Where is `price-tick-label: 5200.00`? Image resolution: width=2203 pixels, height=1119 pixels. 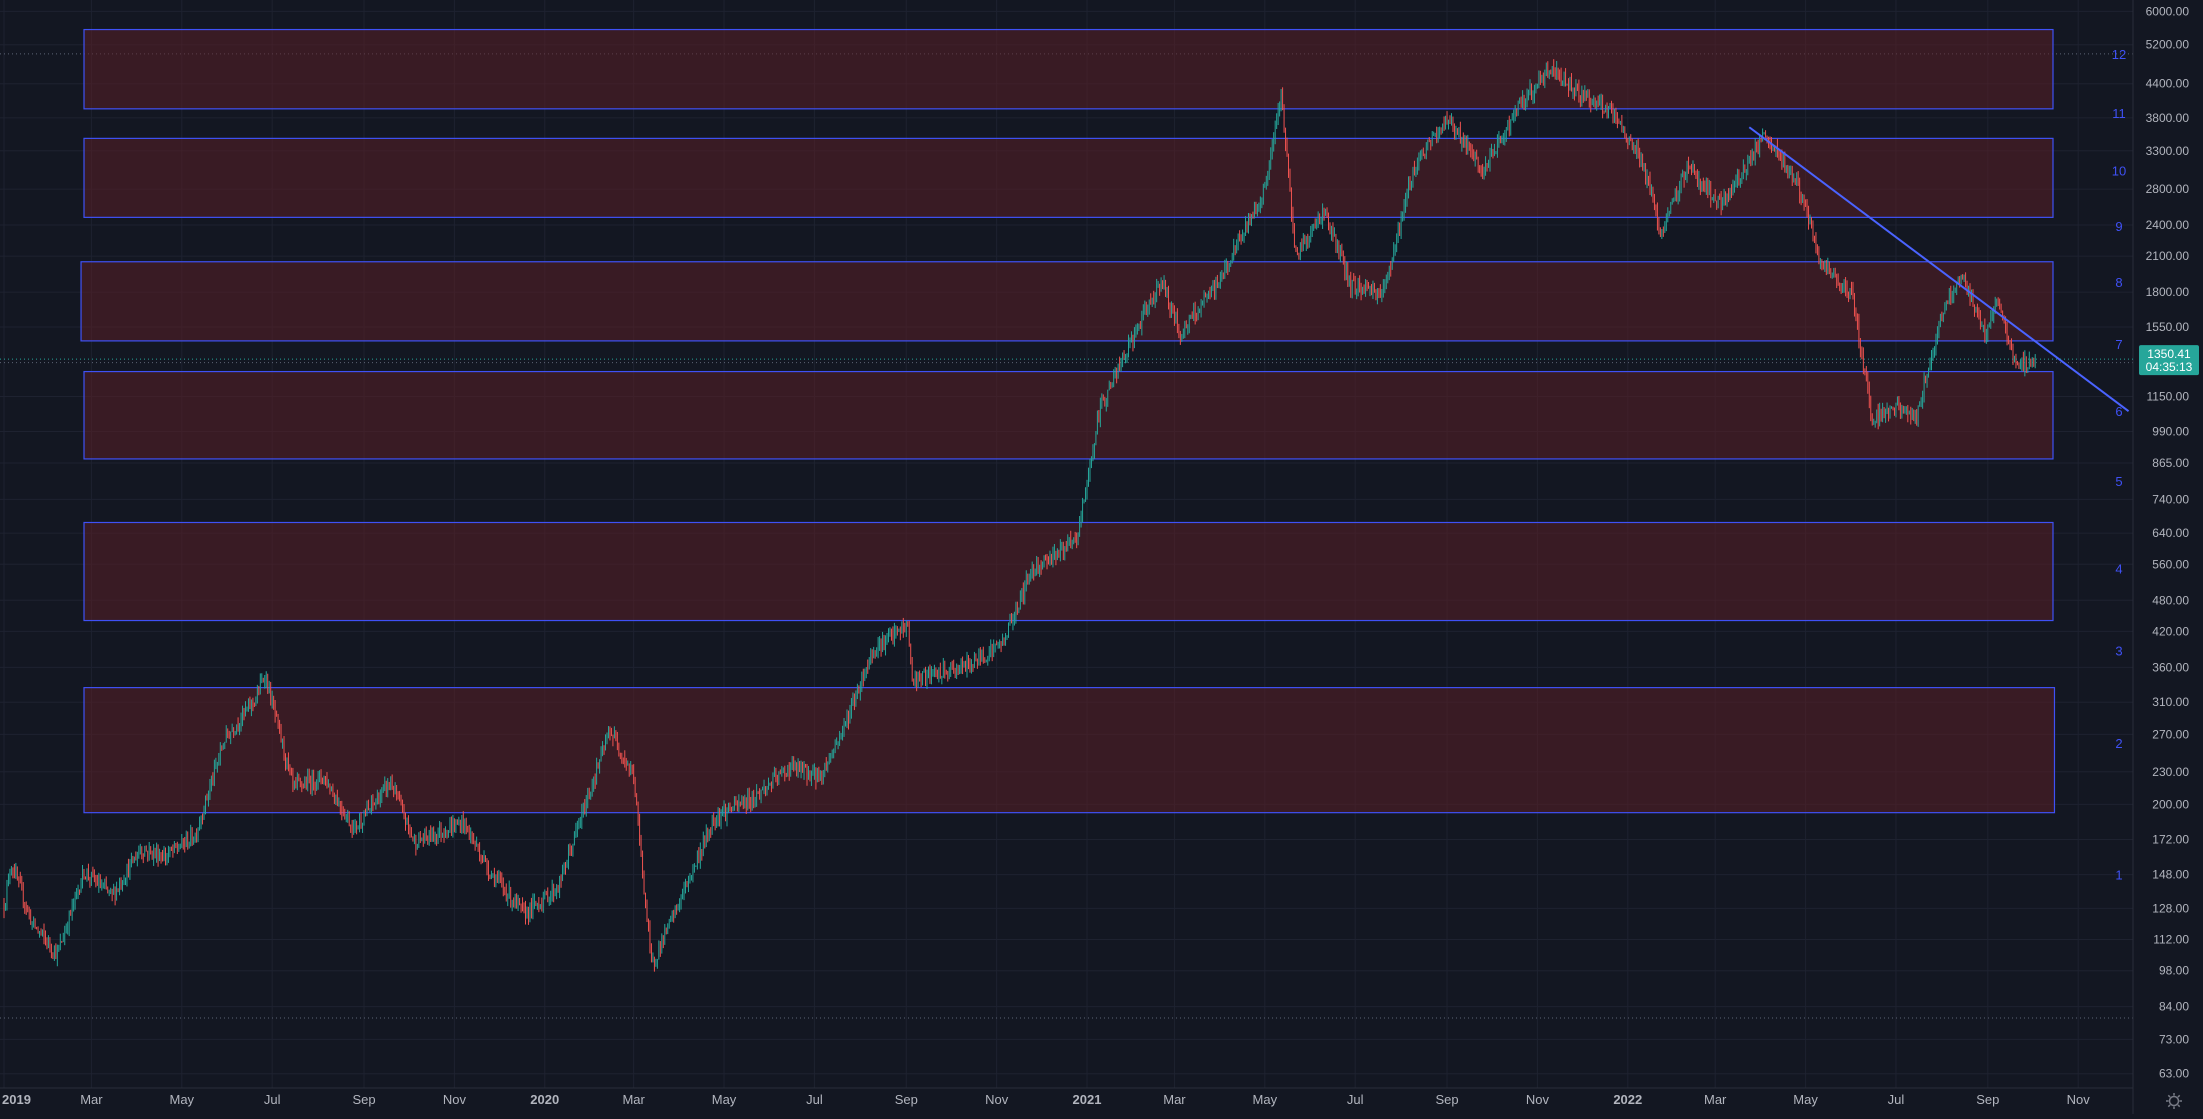 price-tick-label: 5200.00 is located at coordinates (2168, 45).